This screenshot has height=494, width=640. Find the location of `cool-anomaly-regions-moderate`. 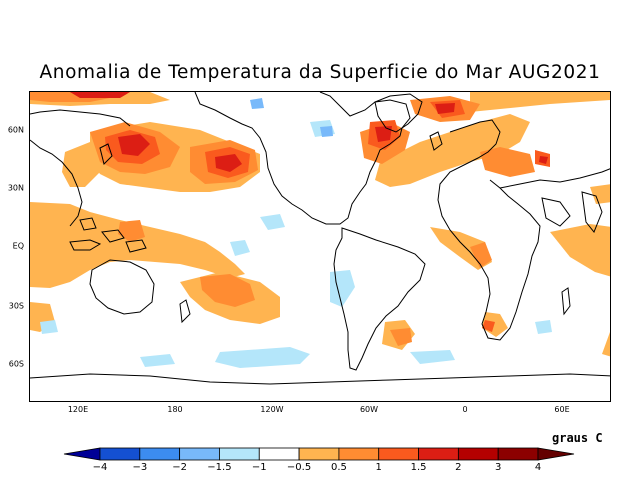

cool-anomaly-regions-moderate is located at coordinates (291, 117).